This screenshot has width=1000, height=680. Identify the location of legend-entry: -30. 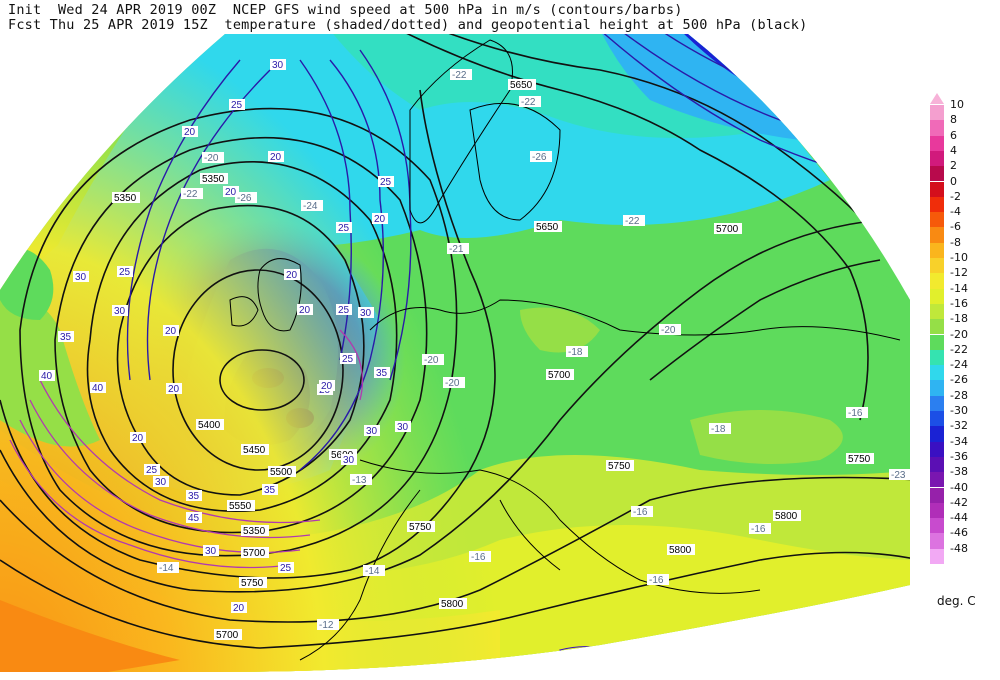
(962, 415).